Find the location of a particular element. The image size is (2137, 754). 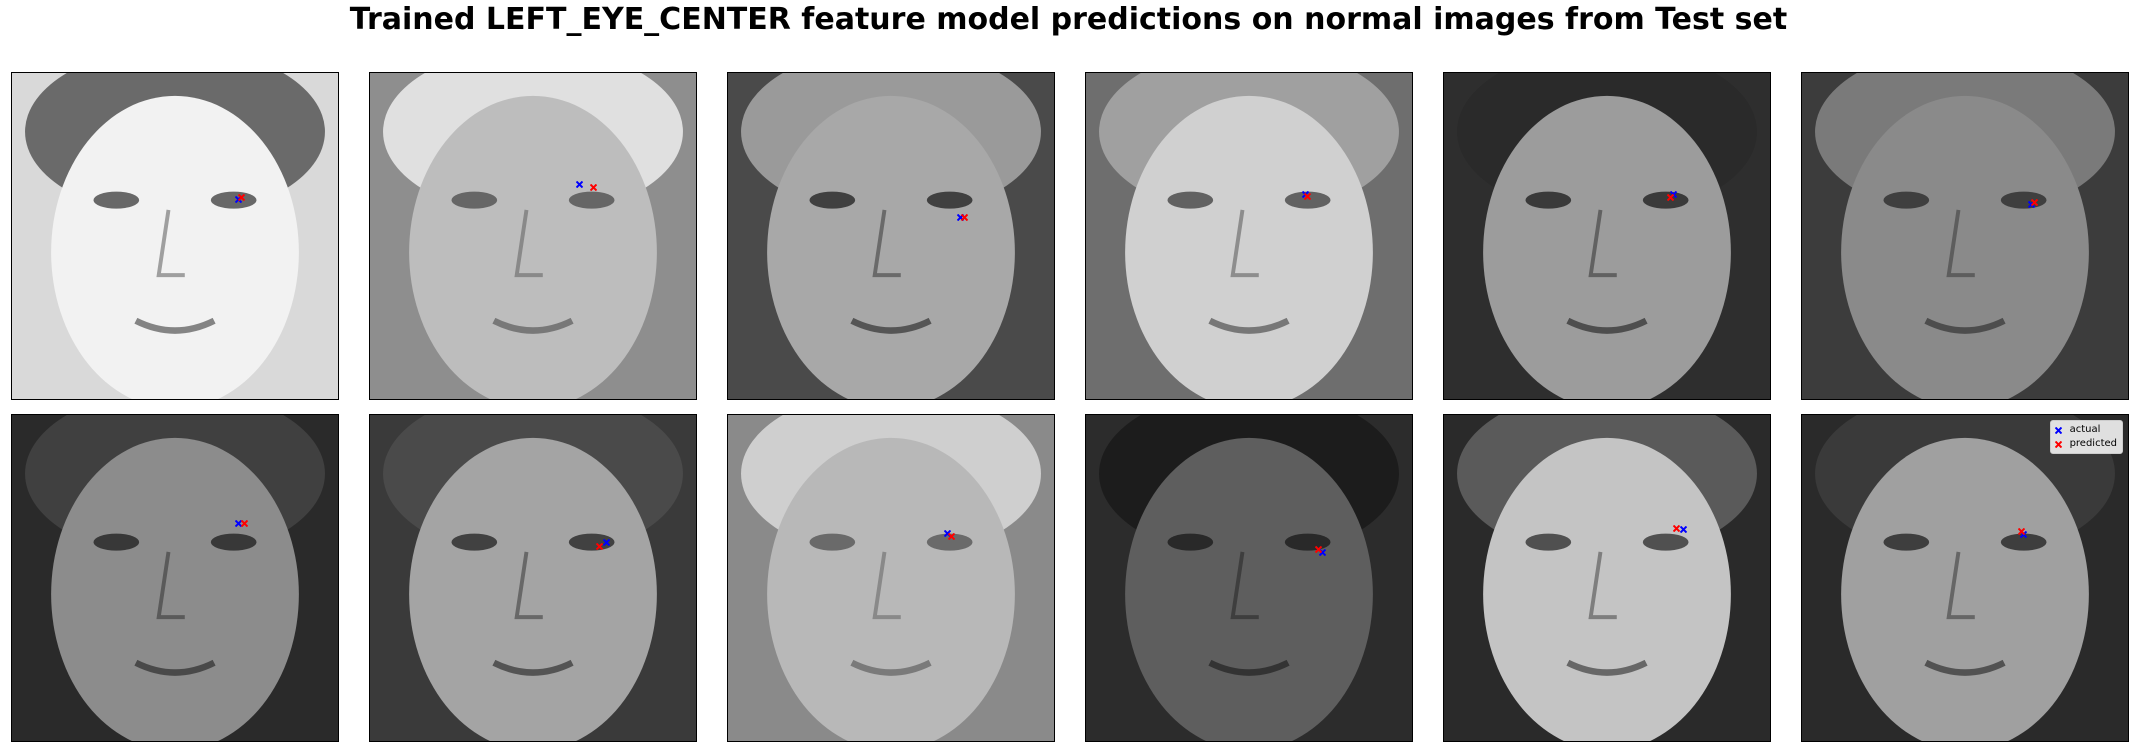

legend-item-predicted: predicted is located at coordinates (2085, 444).